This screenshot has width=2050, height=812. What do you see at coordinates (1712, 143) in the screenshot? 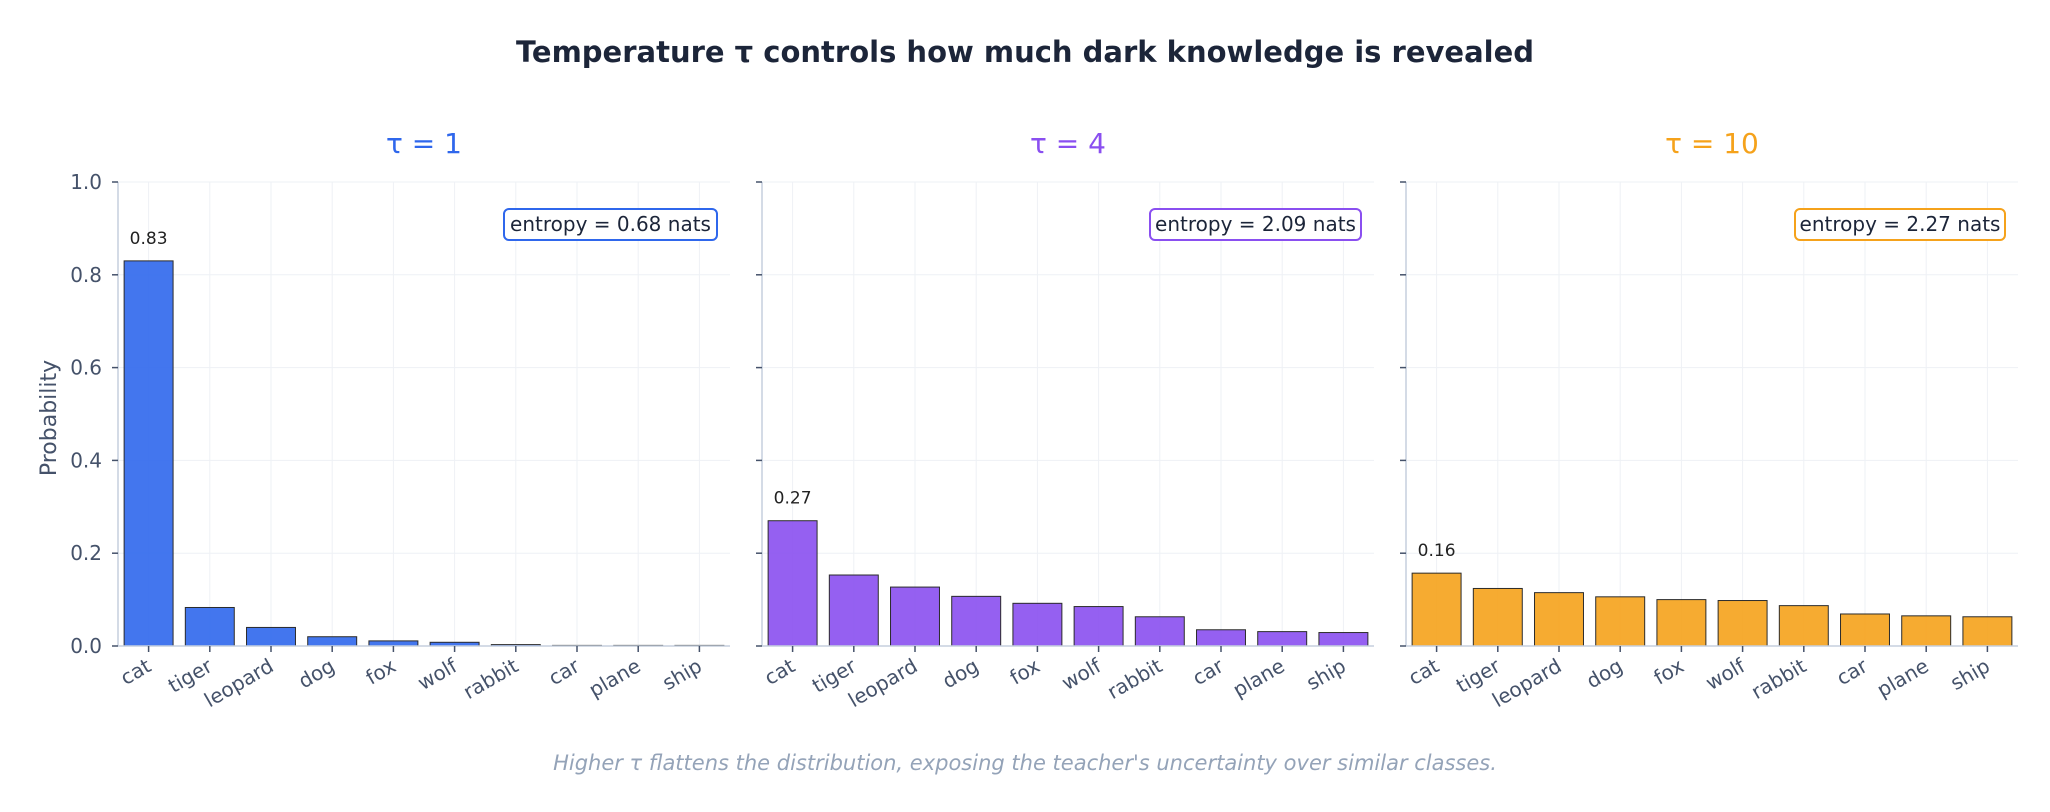
I see `panel-title: τ = 10` at bounding box center [1712, 143].